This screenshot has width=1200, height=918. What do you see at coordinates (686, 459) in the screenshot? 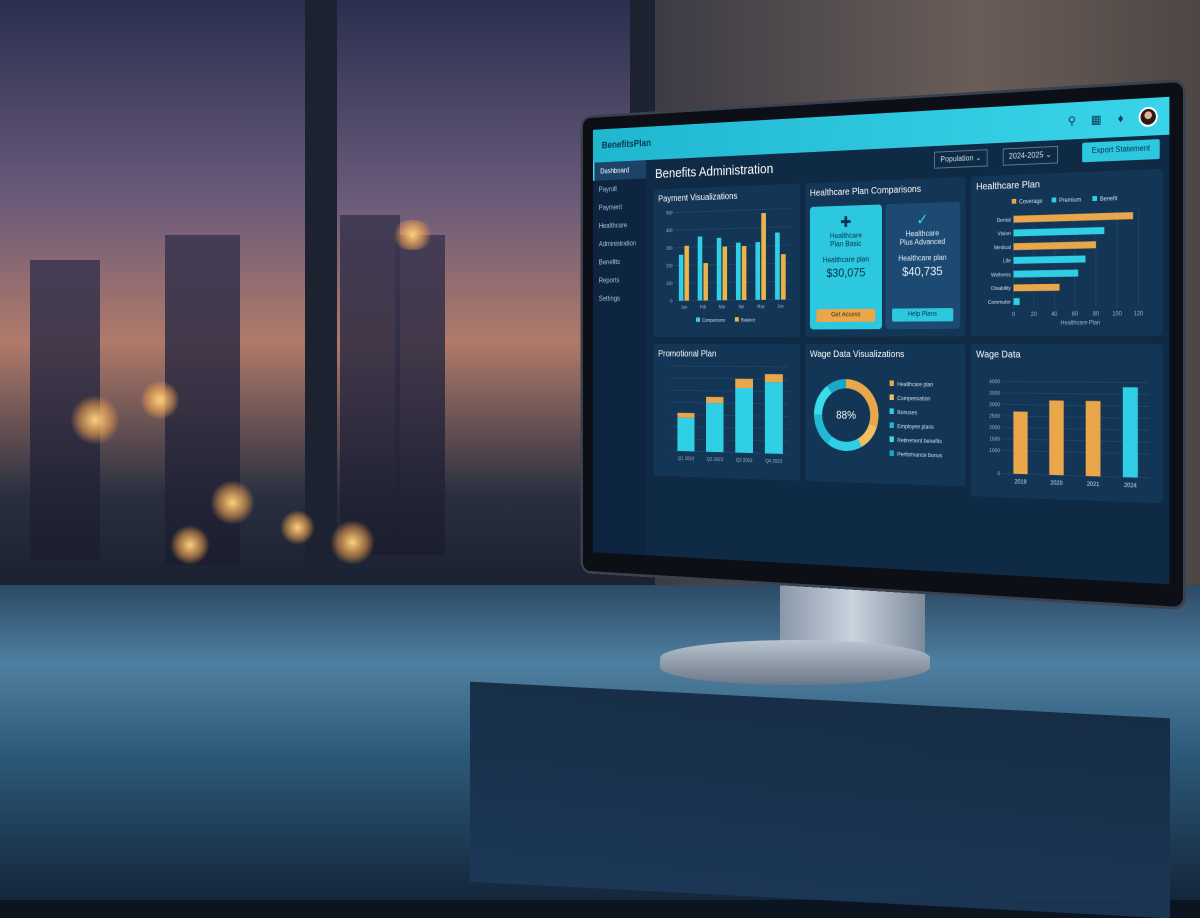
I see `x-tick-label: Q1 2023` at bounding box center [686, 459].